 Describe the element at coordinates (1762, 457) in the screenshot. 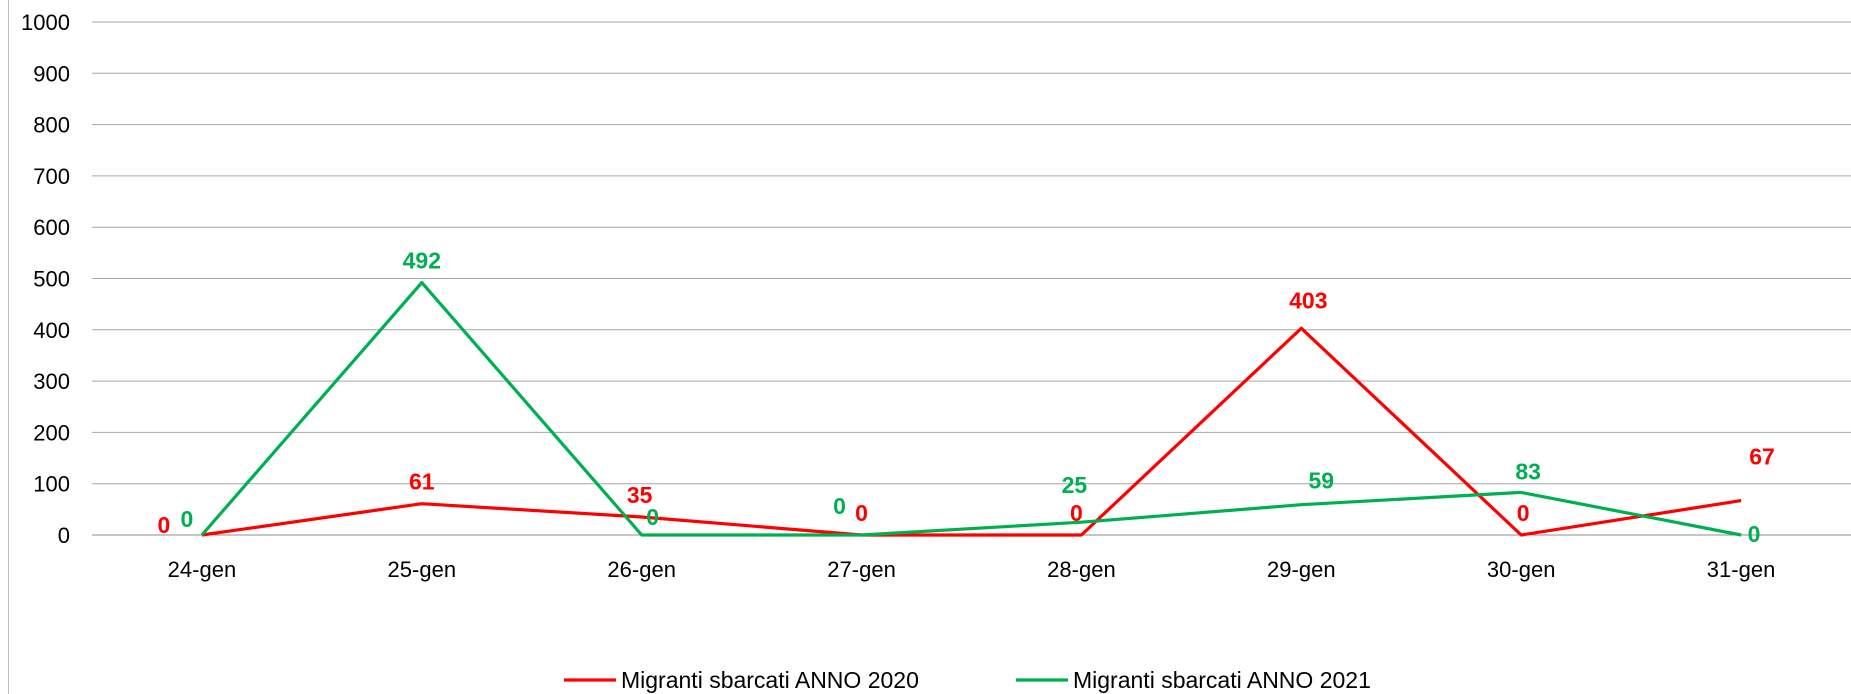

I see `data-label: 67` at that location.